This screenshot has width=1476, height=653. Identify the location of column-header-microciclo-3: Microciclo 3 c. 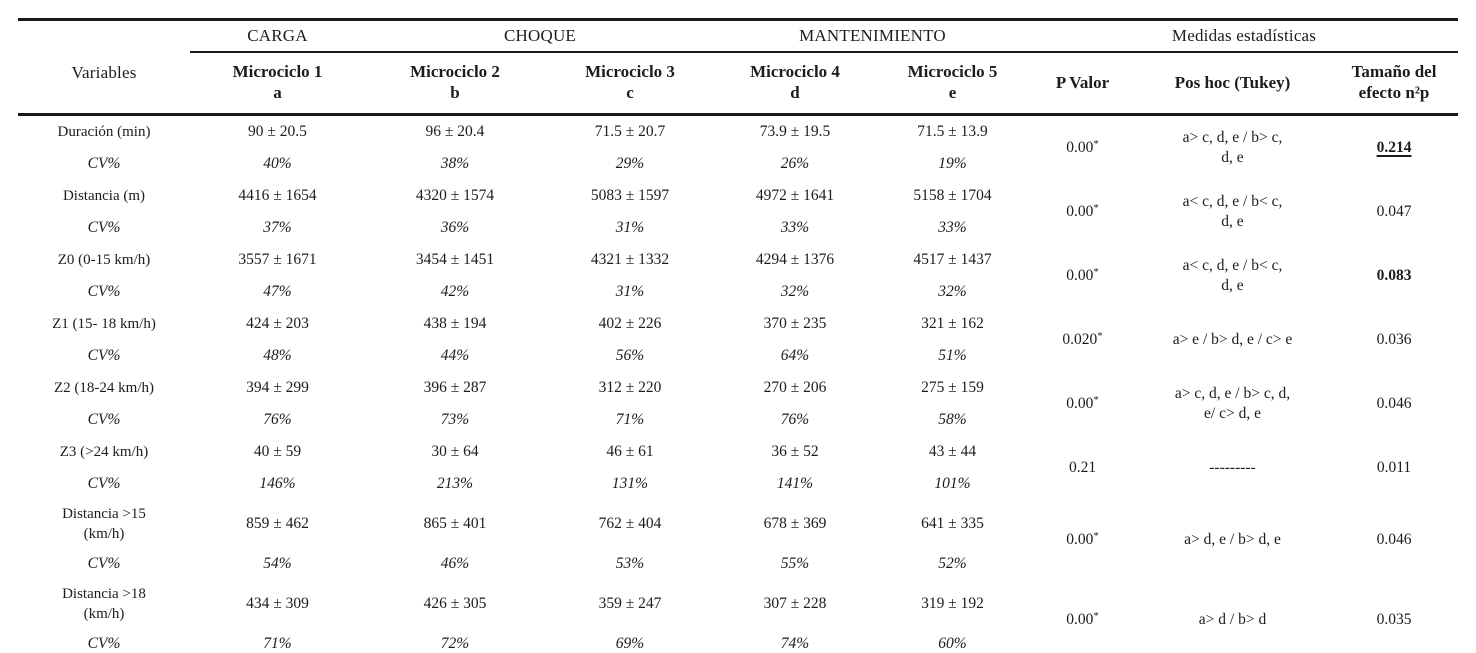
(630, 83).